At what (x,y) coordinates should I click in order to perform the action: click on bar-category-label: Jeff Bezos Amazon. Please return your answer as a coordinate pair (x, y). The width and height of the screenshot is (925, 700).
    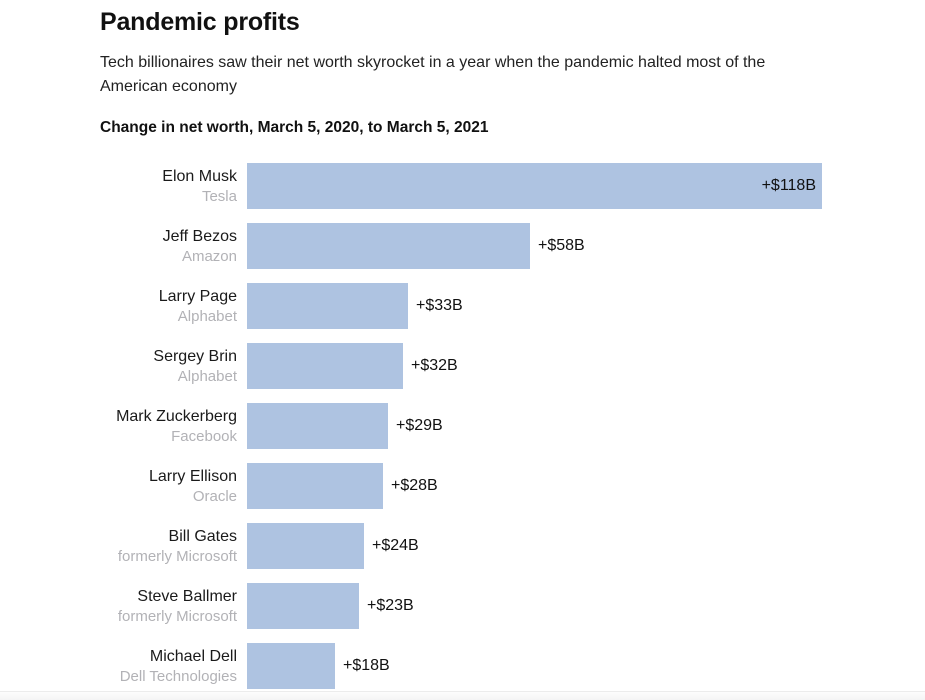
    Looking at the image, I should click on (168, 246).